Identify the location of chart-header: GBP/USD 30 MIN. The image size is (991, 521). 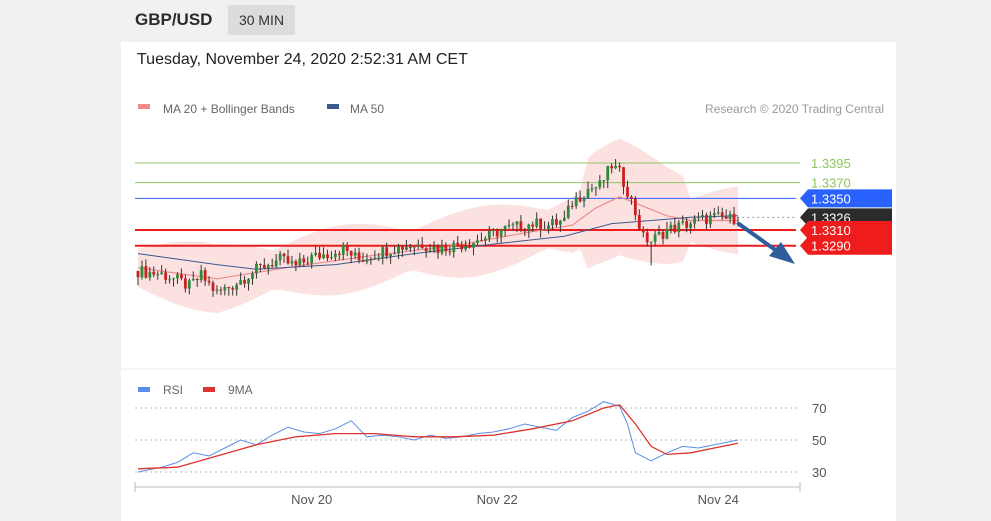
(508, 21).